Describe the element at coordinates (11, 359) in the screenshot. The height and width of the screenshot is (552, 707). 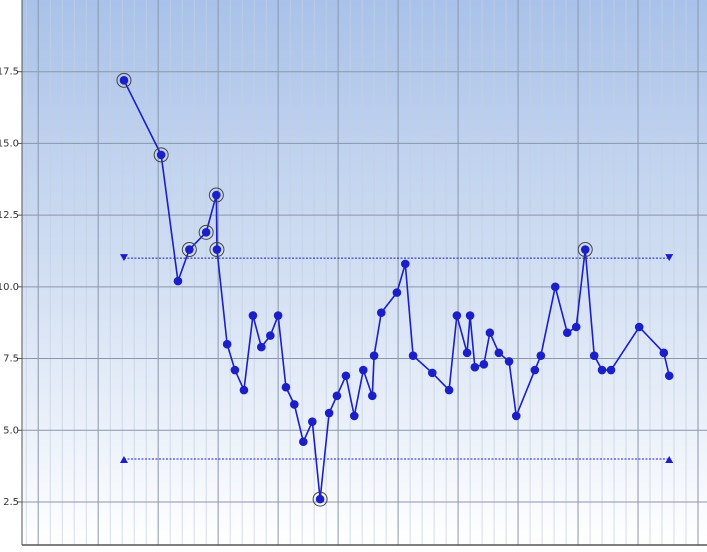
I see `y-tick-label: 7.5` at that location.